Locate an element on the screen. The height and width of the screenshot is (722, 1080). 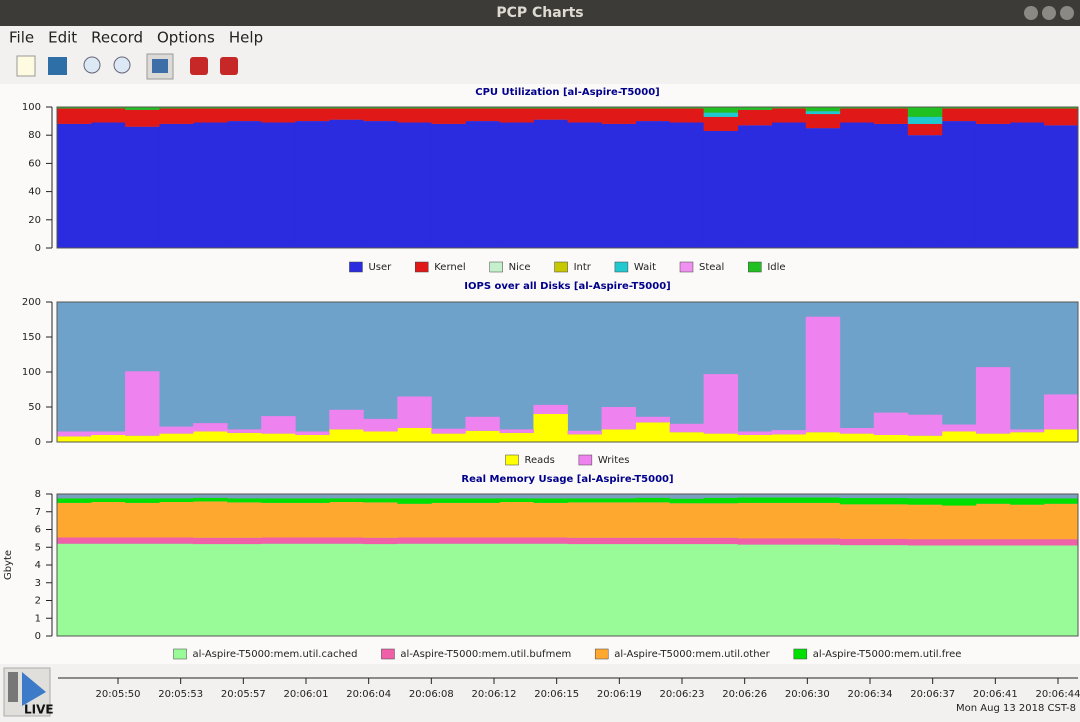
y-tick-label: 80 is located at coordinates (34, 135).